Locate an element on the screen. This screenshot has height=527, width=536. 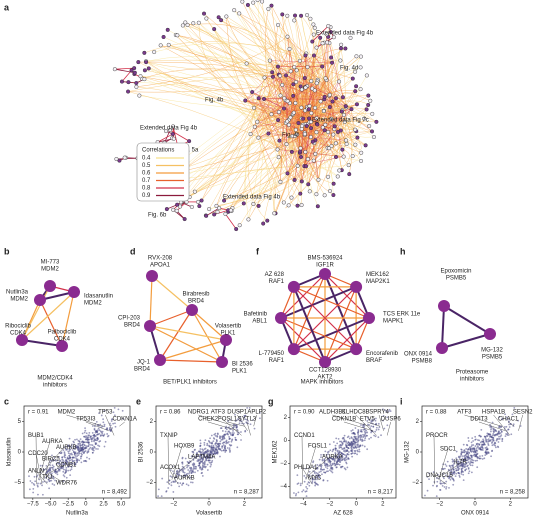
gene-label: MDM2 is located at coordinates (67, 413).